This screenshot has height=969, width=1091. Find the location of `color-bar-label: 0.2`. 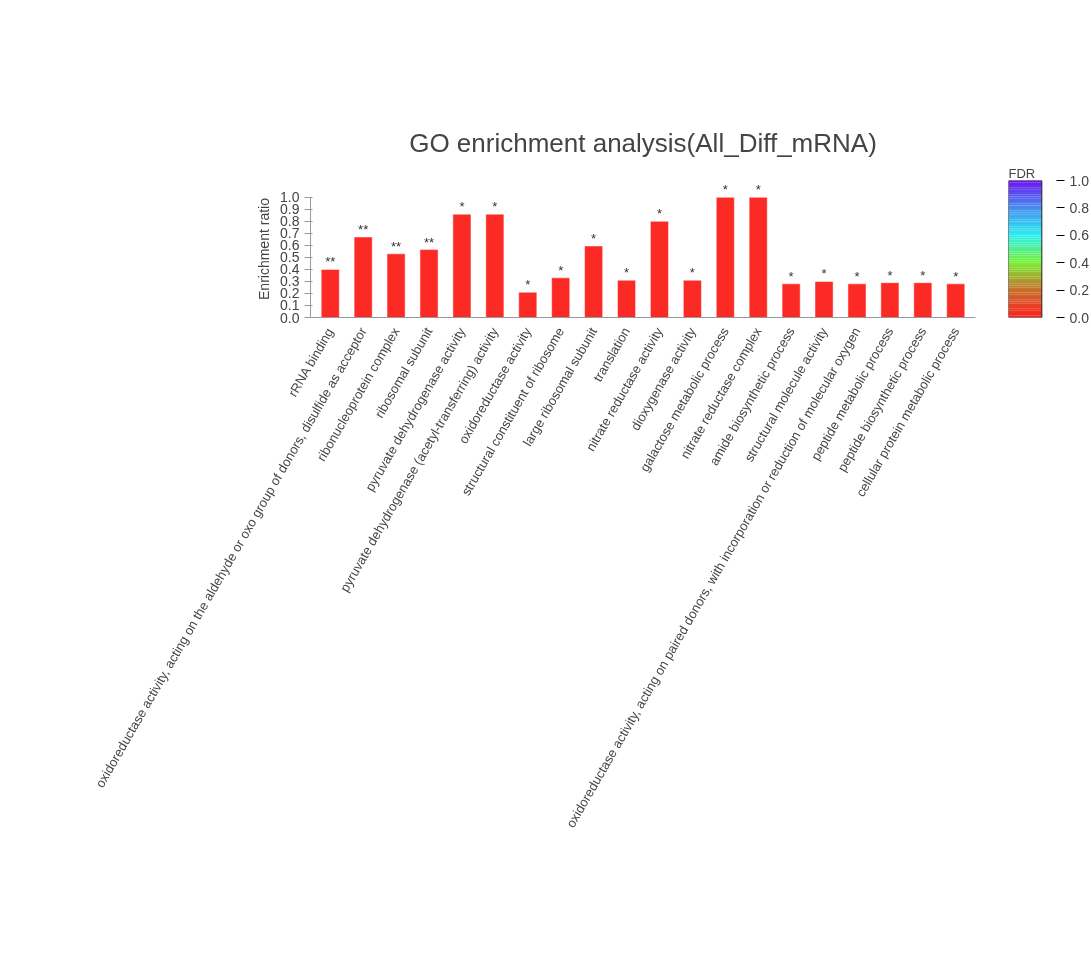

color-bar-label: 0.2 is located at coordinates (1079, 290).